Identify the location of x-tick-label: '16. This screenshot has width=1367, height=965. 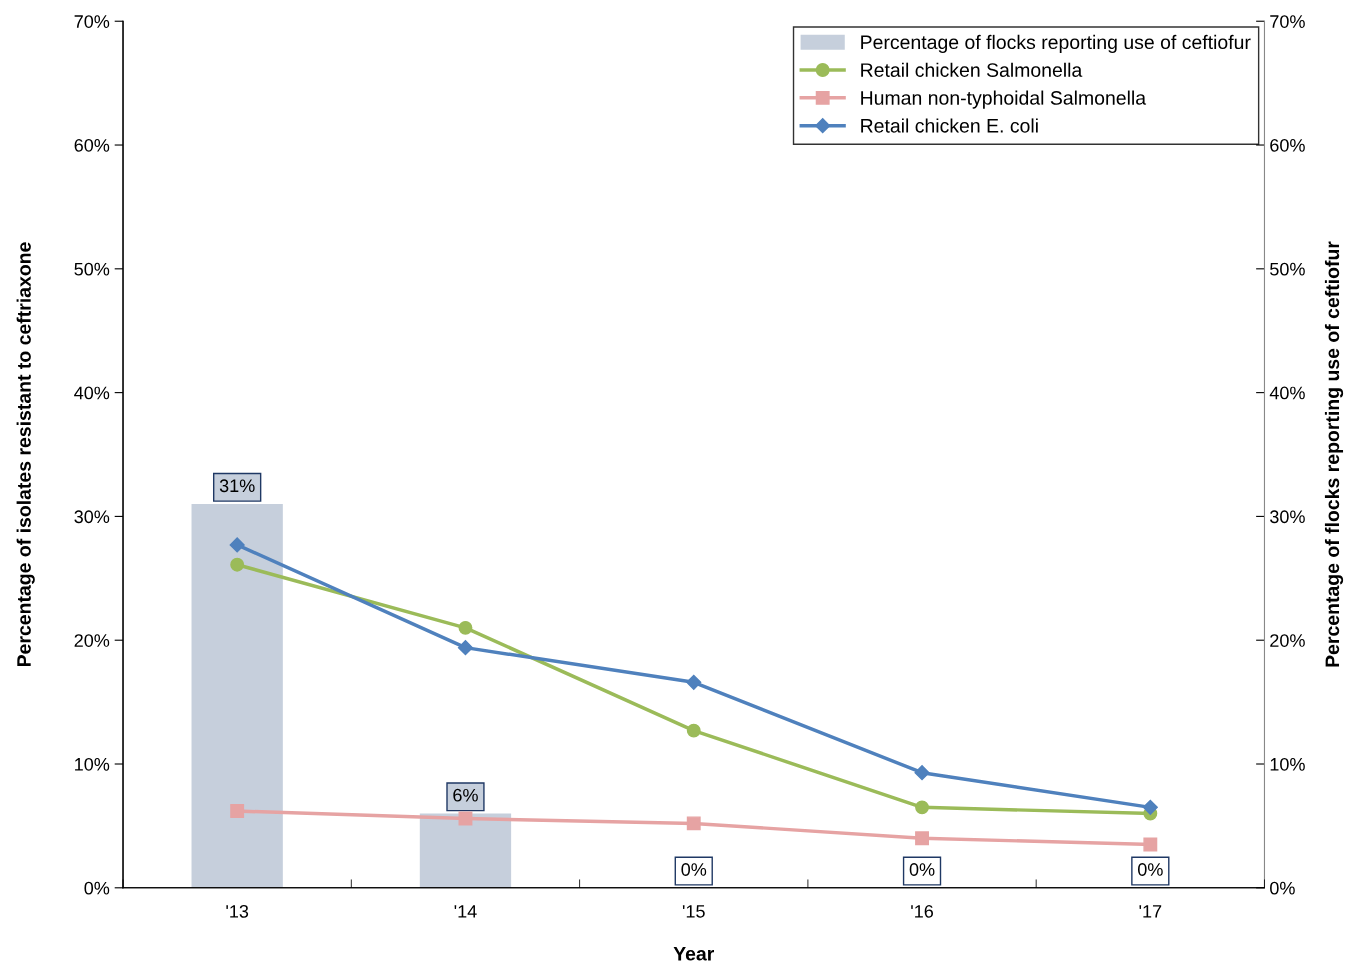
(922, 911).